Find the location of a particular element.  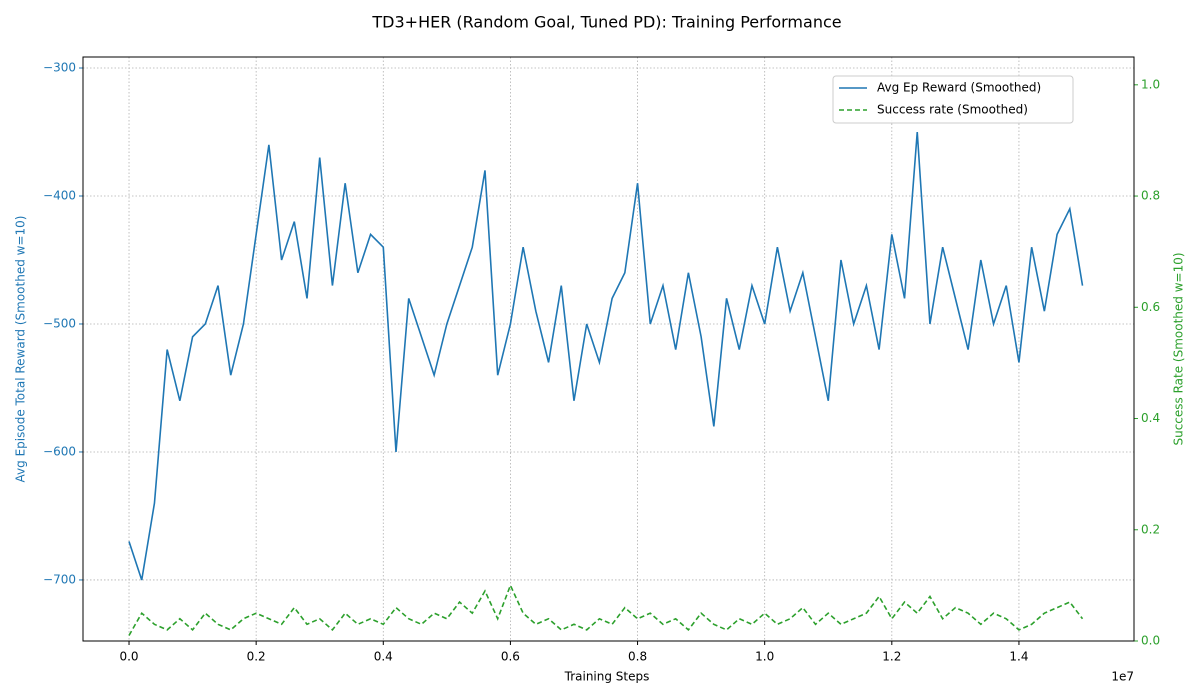

y2-tick-label: 0.8 is located at coordinates (1150, 196).